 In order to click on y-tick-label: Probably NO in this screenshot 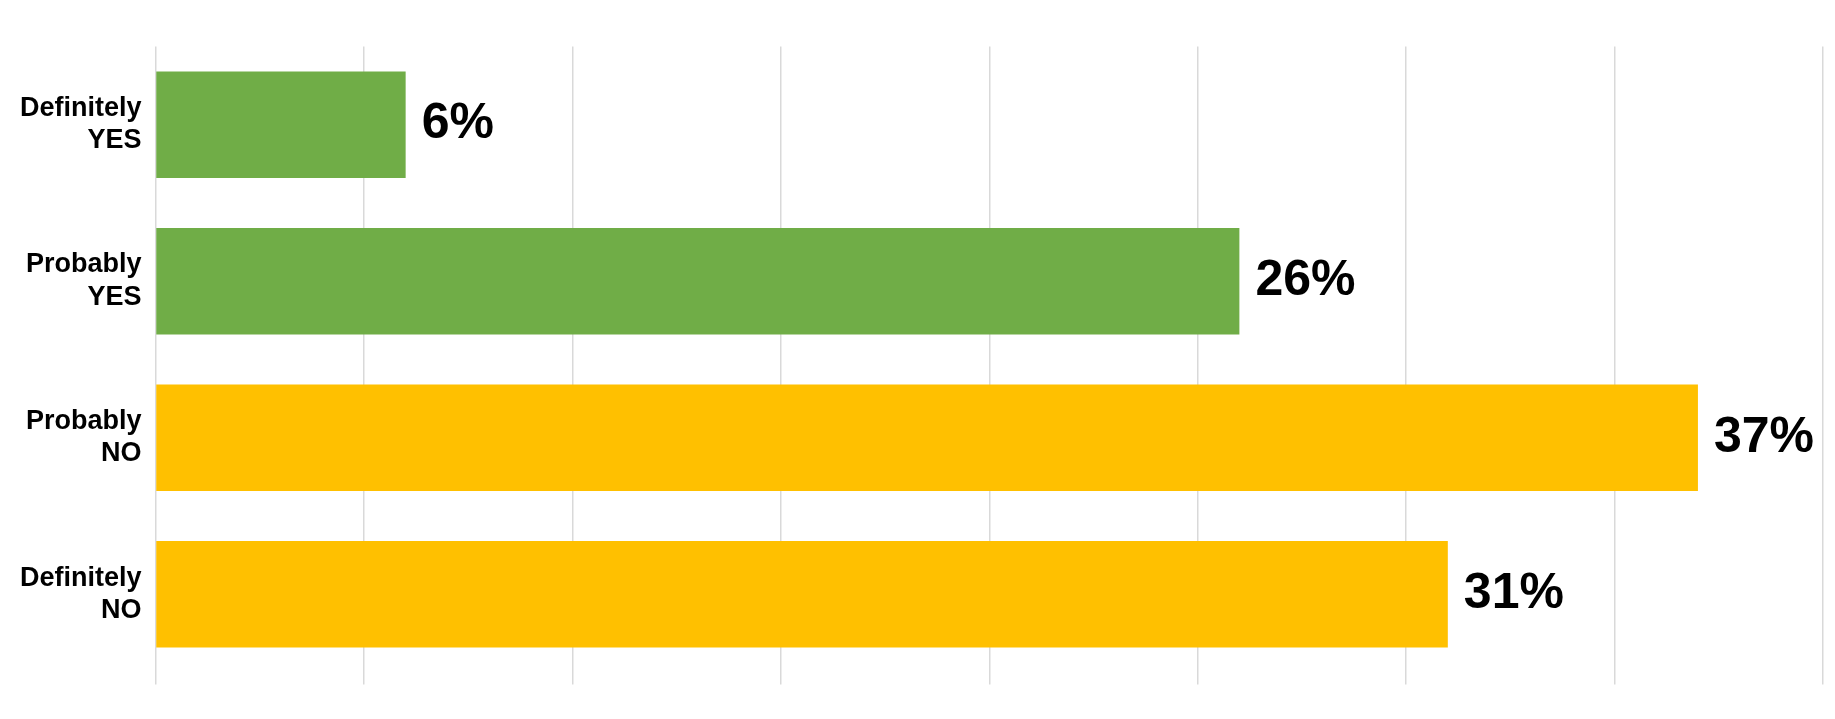, I will do `click(84, 436)`.